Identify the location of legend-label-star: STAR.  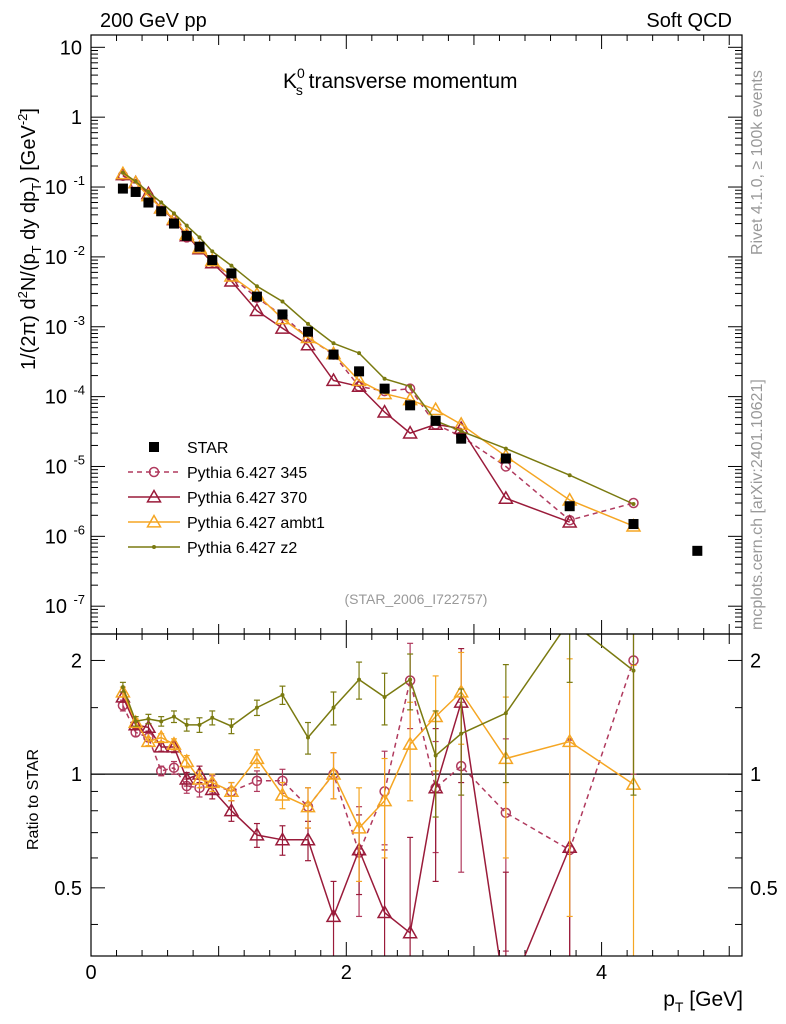
(207, 448).